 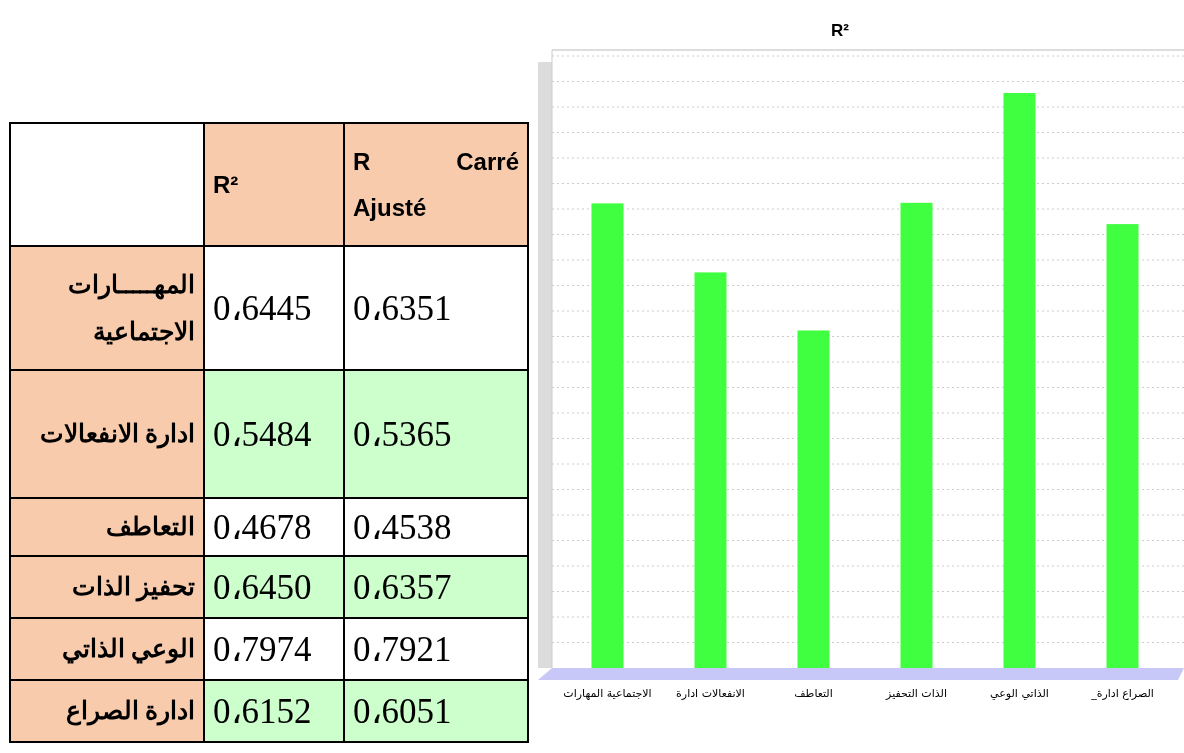 I want to click on x-tick-label: الانفعالات ادارة, so click(x=710, y=693).